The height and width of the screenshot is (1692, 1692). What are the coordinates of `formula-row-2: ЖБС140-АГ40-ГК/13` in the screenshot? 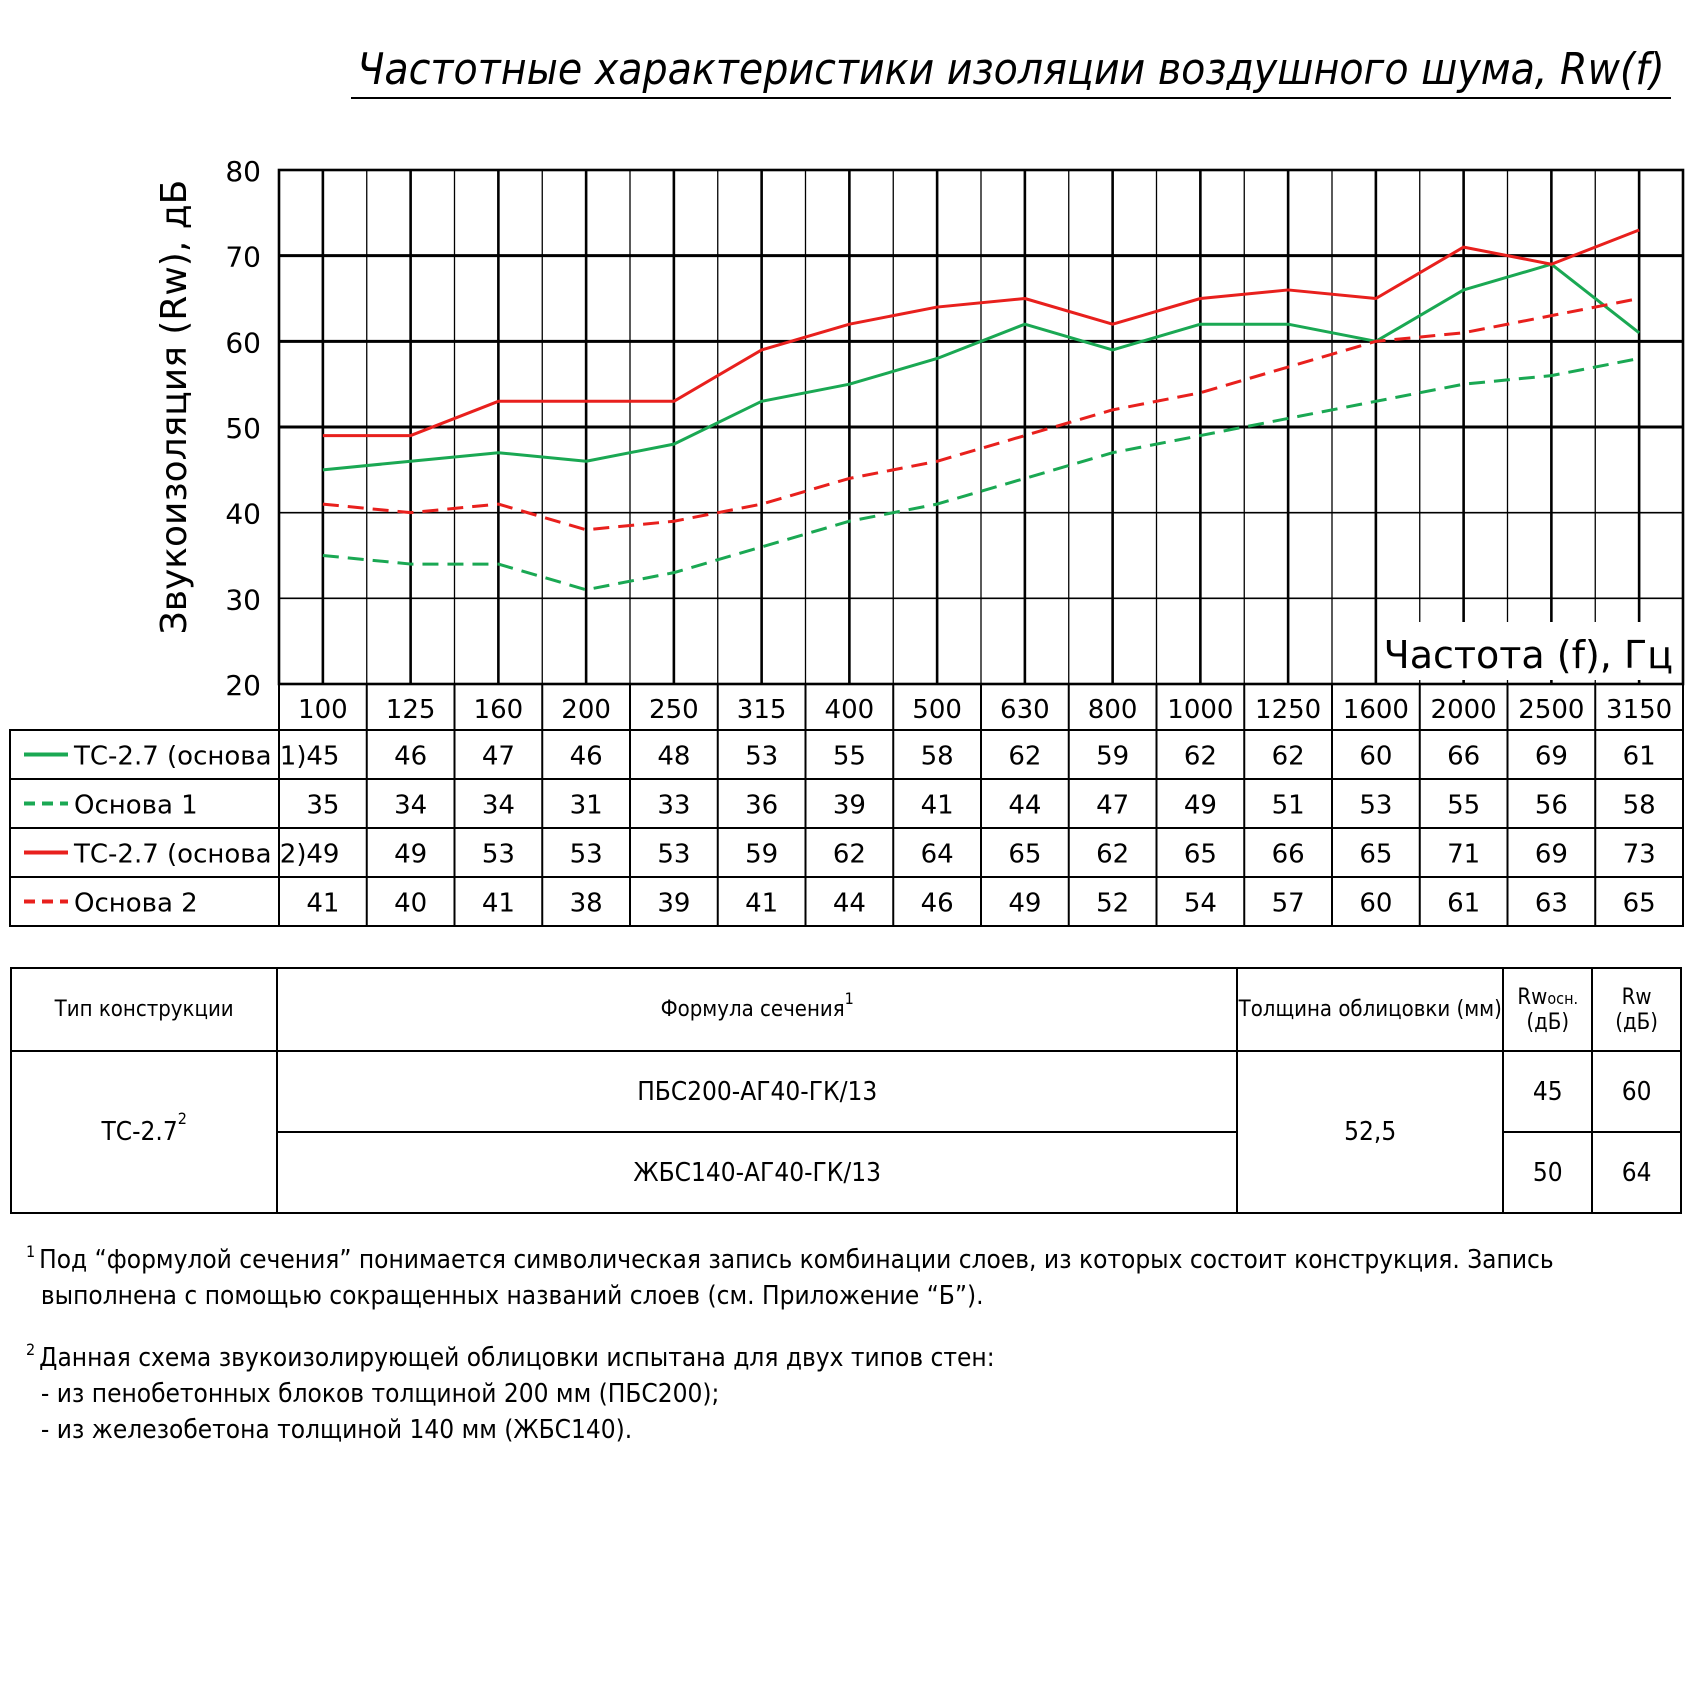 It's located at (757, 1172).